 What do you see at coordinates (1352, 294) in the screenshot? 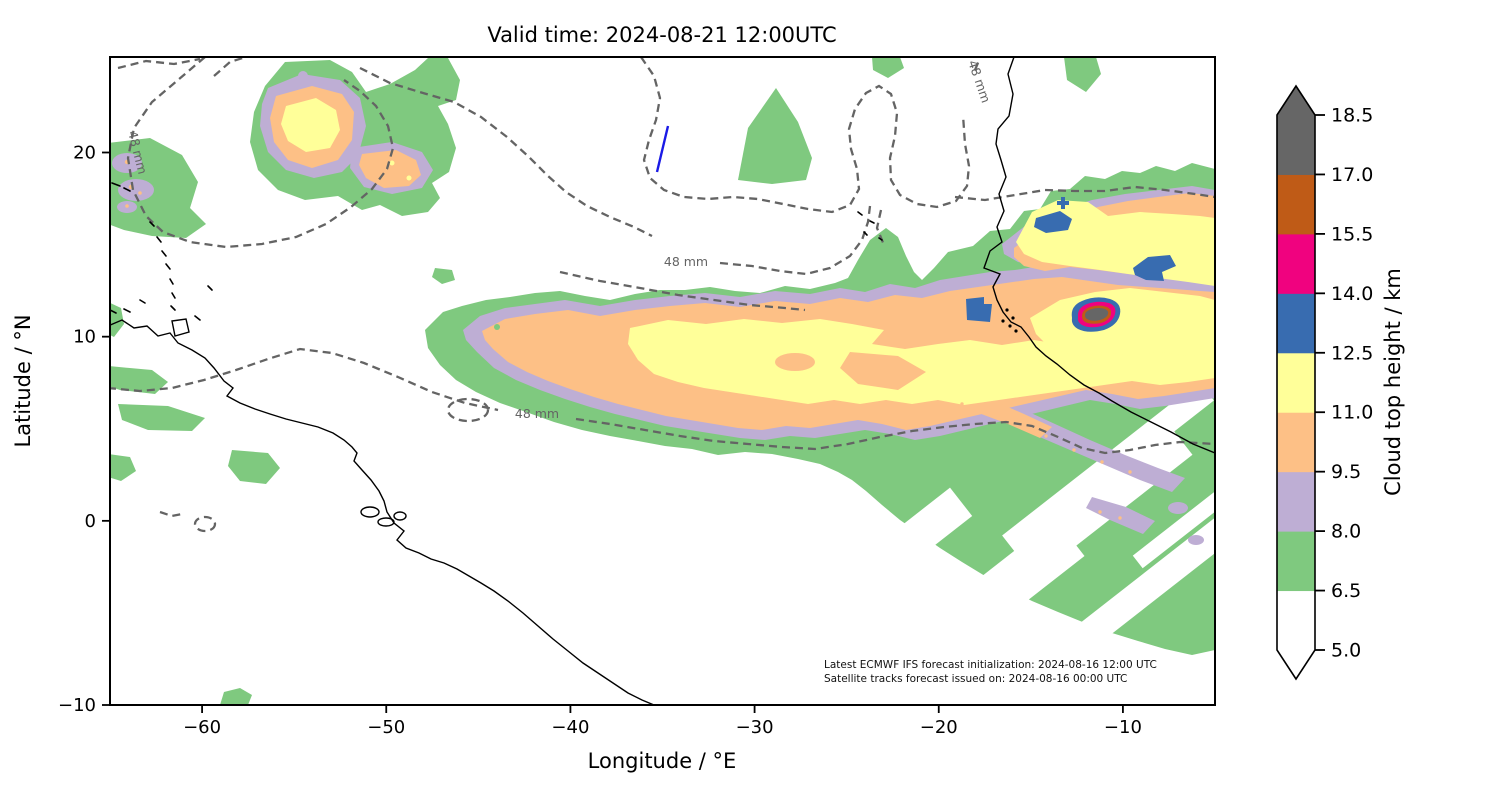
I see `colorbar-tick-label: 14.0` at bounding box center [1352, 294].